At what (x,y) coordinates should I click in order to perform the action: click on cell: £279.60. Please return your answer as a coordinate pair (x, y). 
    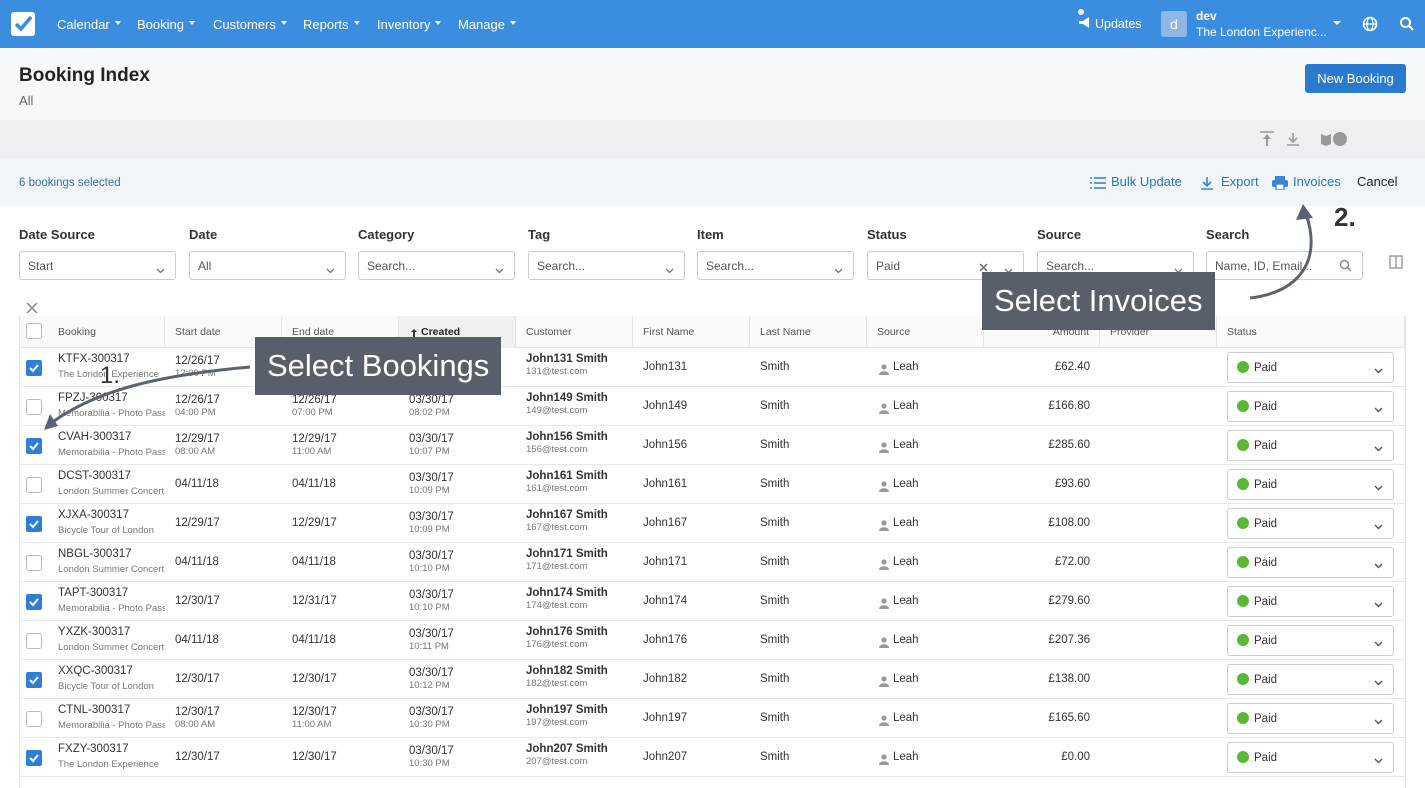
    Looking at the image, I should click on (1042, 601).